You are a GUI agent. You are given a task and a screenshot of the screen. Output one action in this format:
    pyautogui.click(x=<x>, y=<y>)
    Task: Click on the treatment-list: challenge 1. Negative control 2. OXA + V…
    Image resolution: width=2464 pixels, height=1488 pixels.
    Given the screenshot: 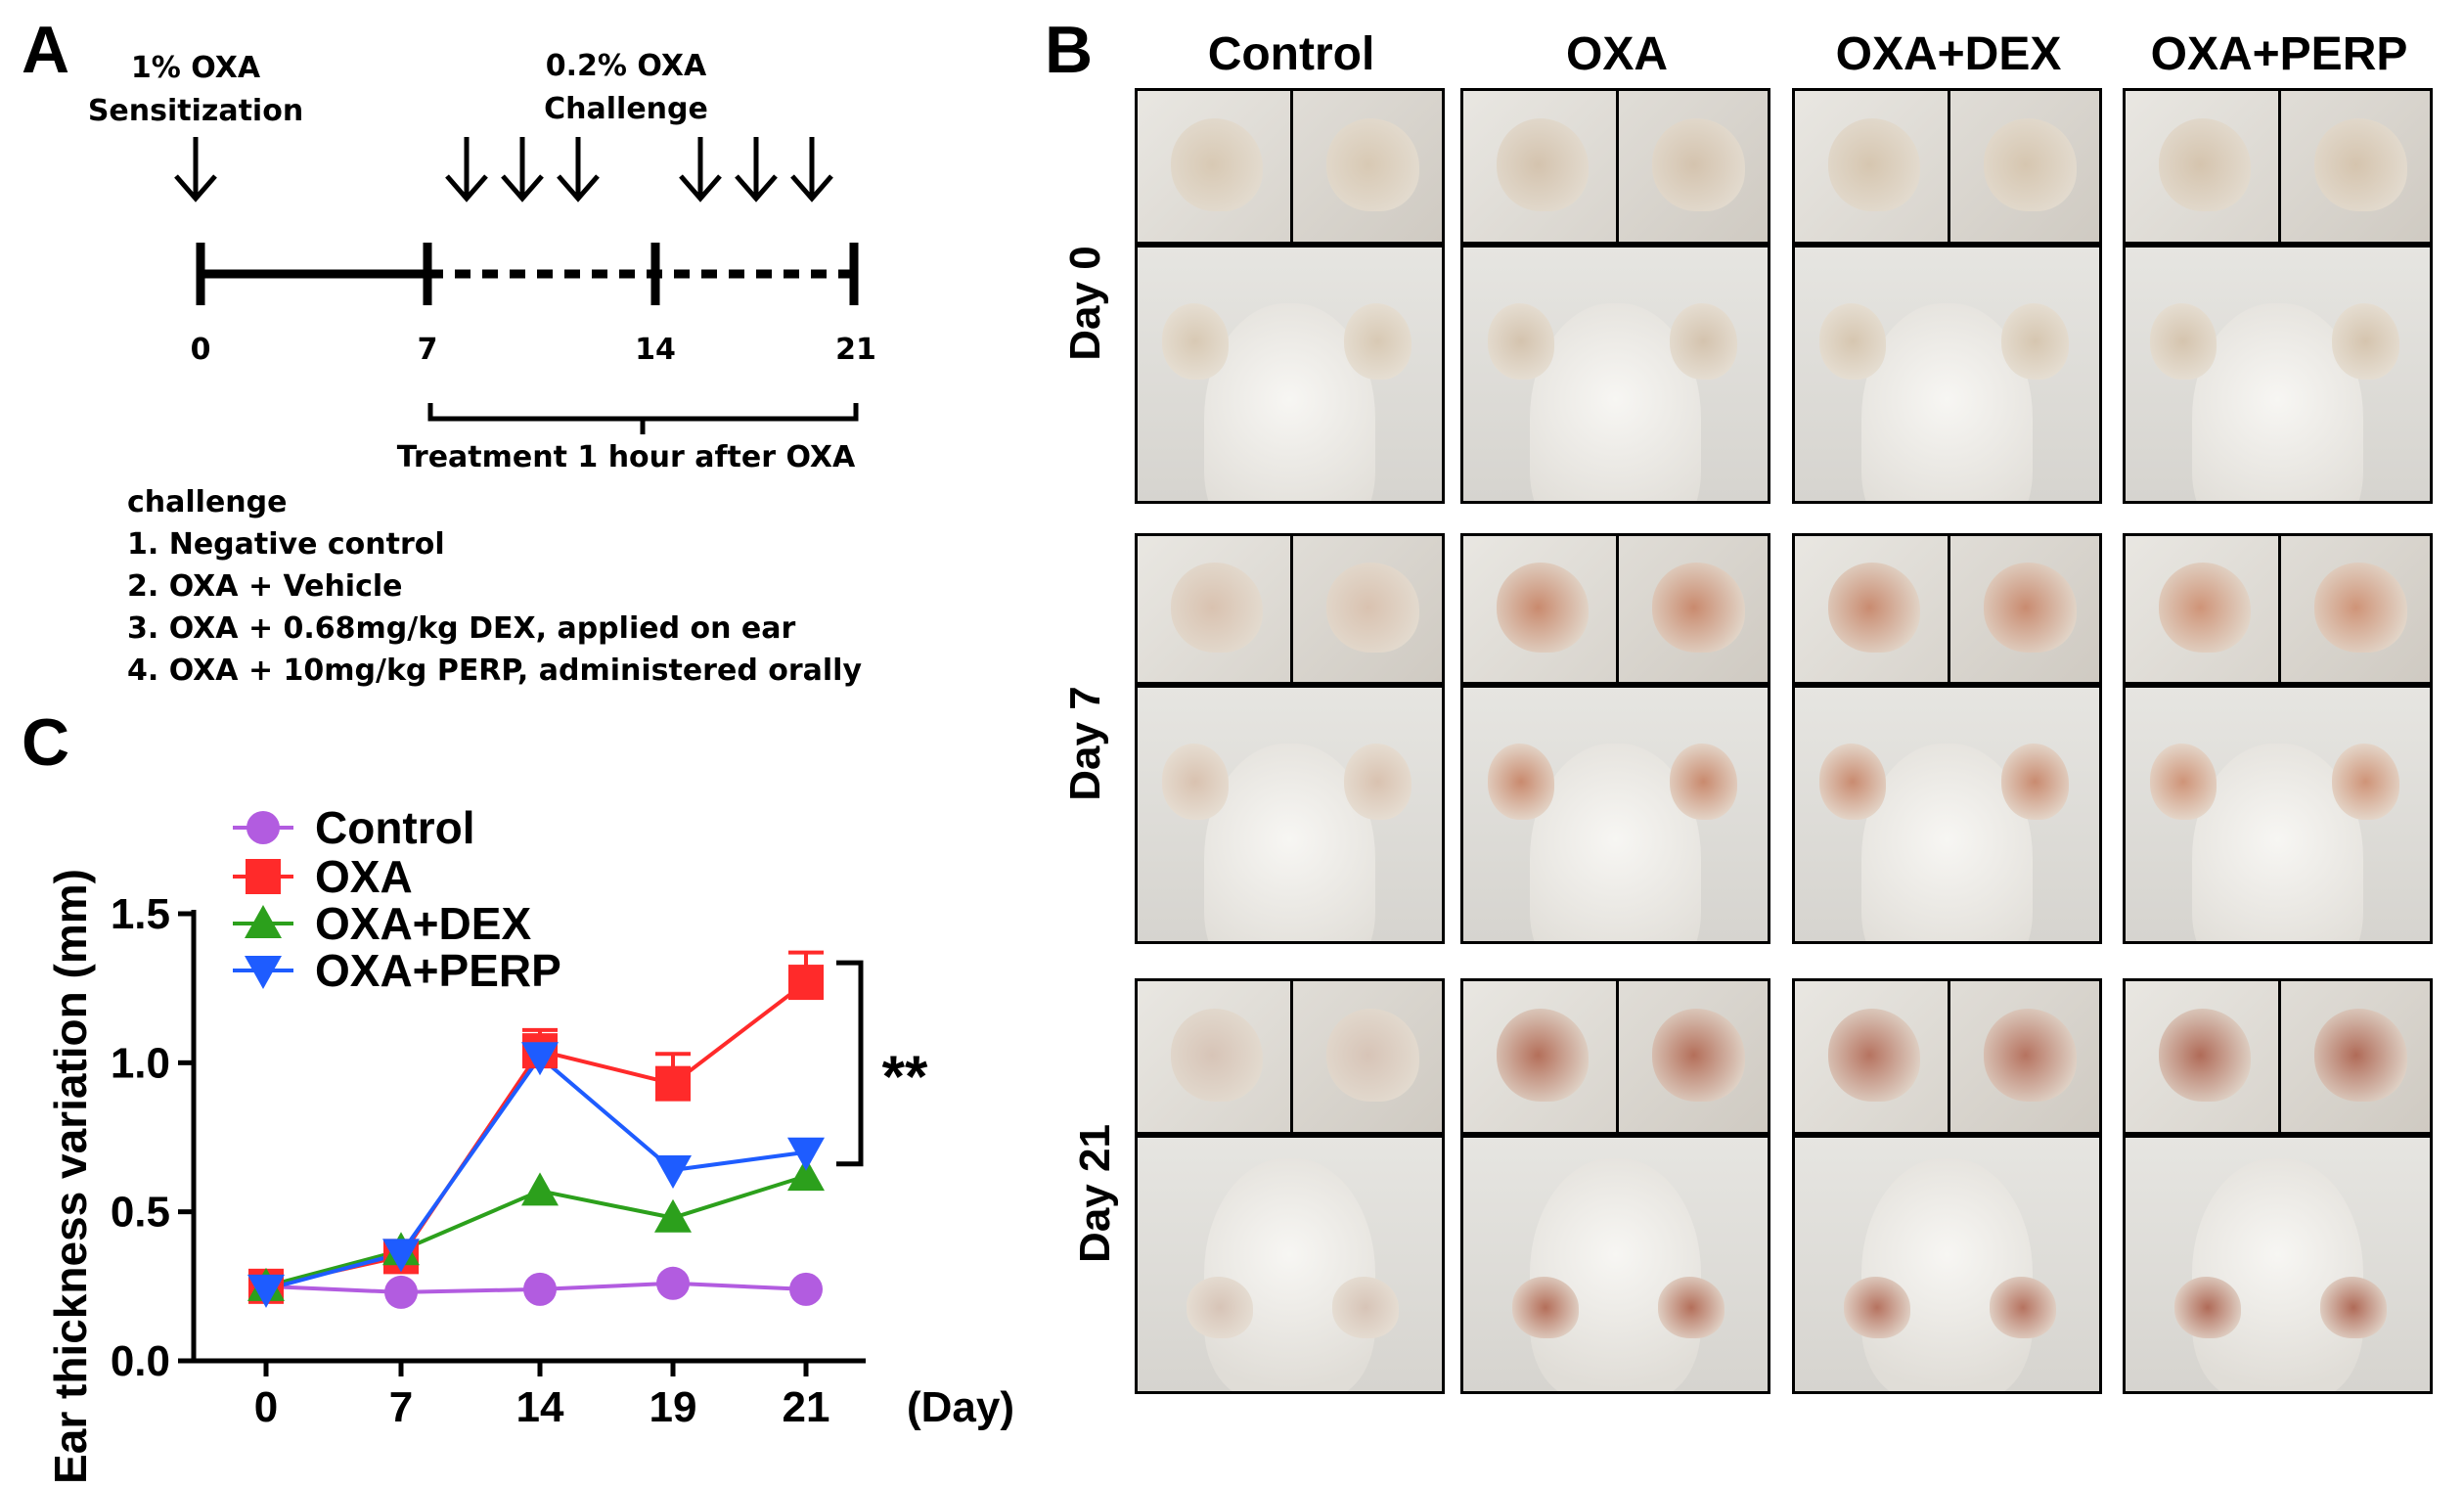 What is the action you would take?
    pyautogui.click(x=518, y=586)
    